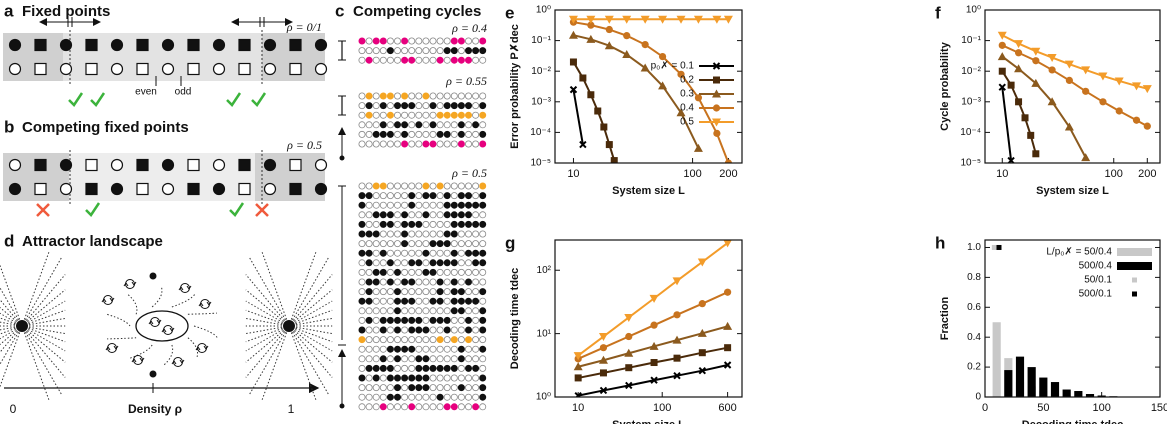  What do you see at coordinates (971, 40) in the screenshot?
I see `y-tick-label: 10⁻¹` at bounding box center [971, 40].